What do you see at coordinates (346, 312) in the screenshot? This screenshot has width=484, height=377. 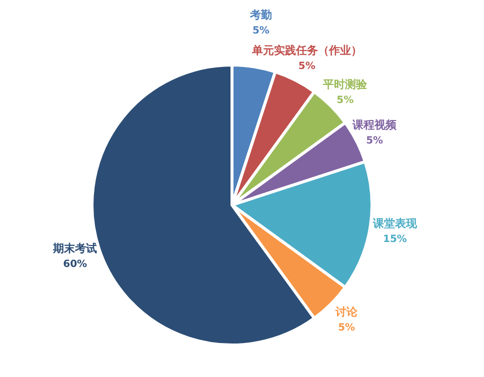 I see `slice-label: 讨论` at bounding box center [346, 312].